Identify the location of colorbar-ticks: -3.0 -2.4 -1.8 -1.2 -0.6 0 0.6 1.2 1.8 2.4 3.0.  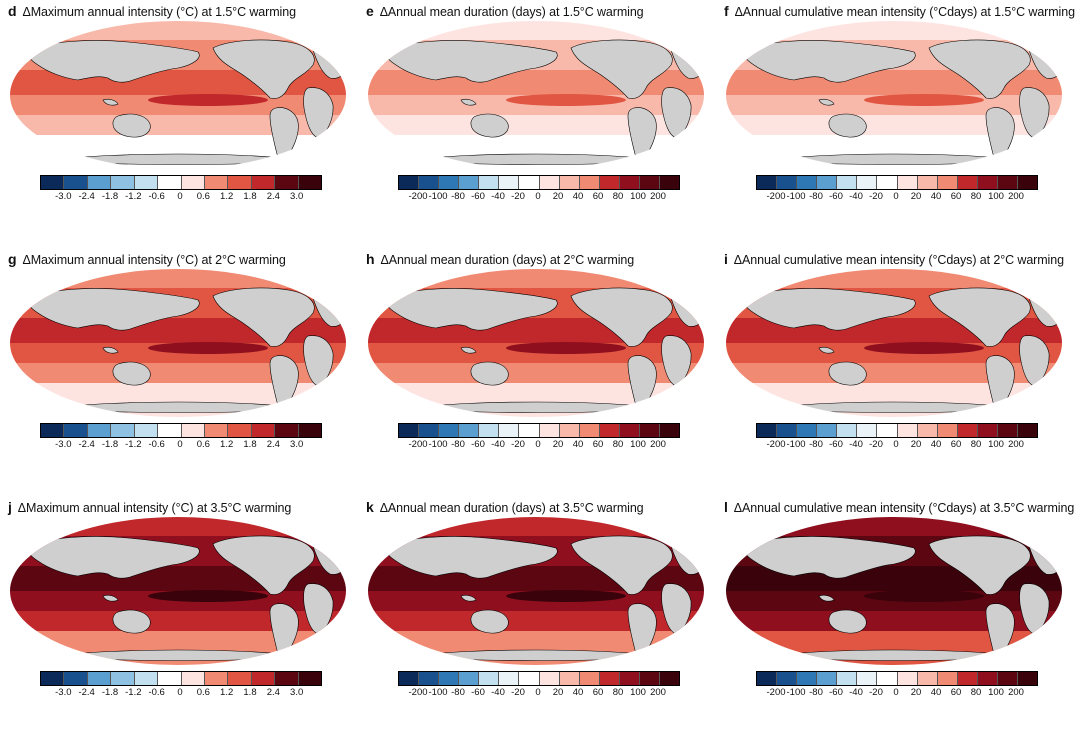
(180, 198).